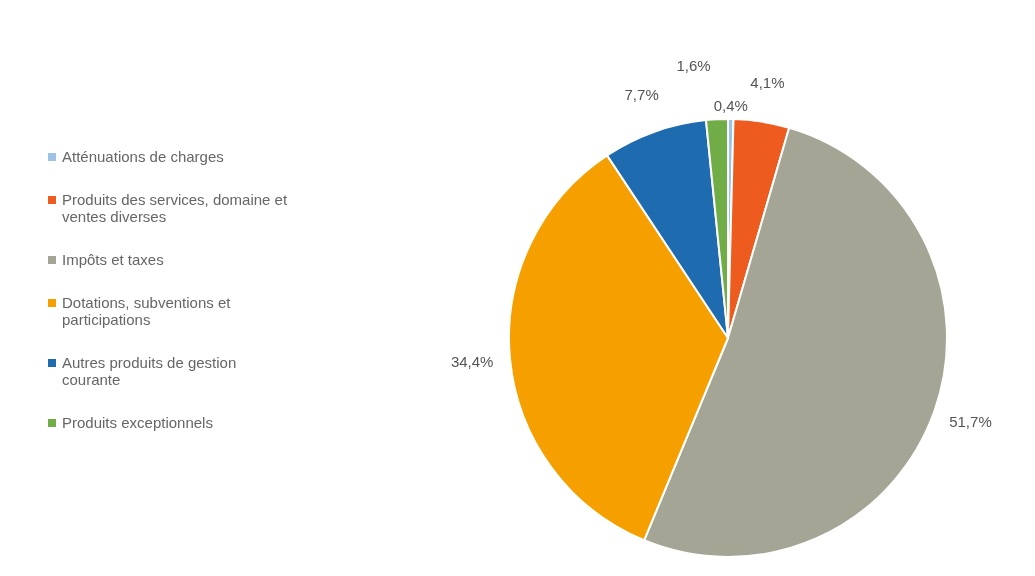  What do you see at coordinates (113, 259) in the screenshot?
I see `legend-label: Impôts et taxes` at bounding box center [113, 259].